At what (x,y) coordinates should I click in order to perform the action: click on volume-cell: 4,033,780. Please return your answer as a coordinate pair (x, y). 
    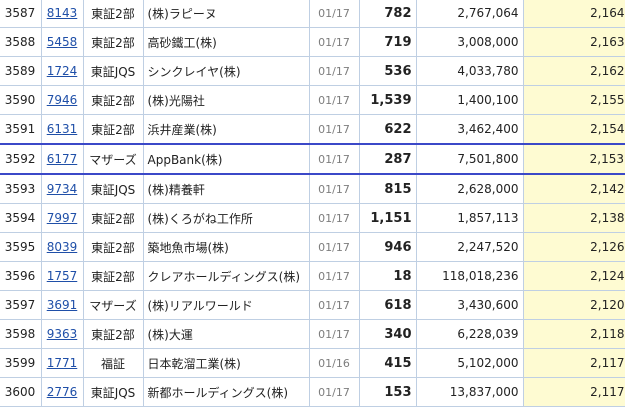
    Looking at the image, I should click on (469, 71).